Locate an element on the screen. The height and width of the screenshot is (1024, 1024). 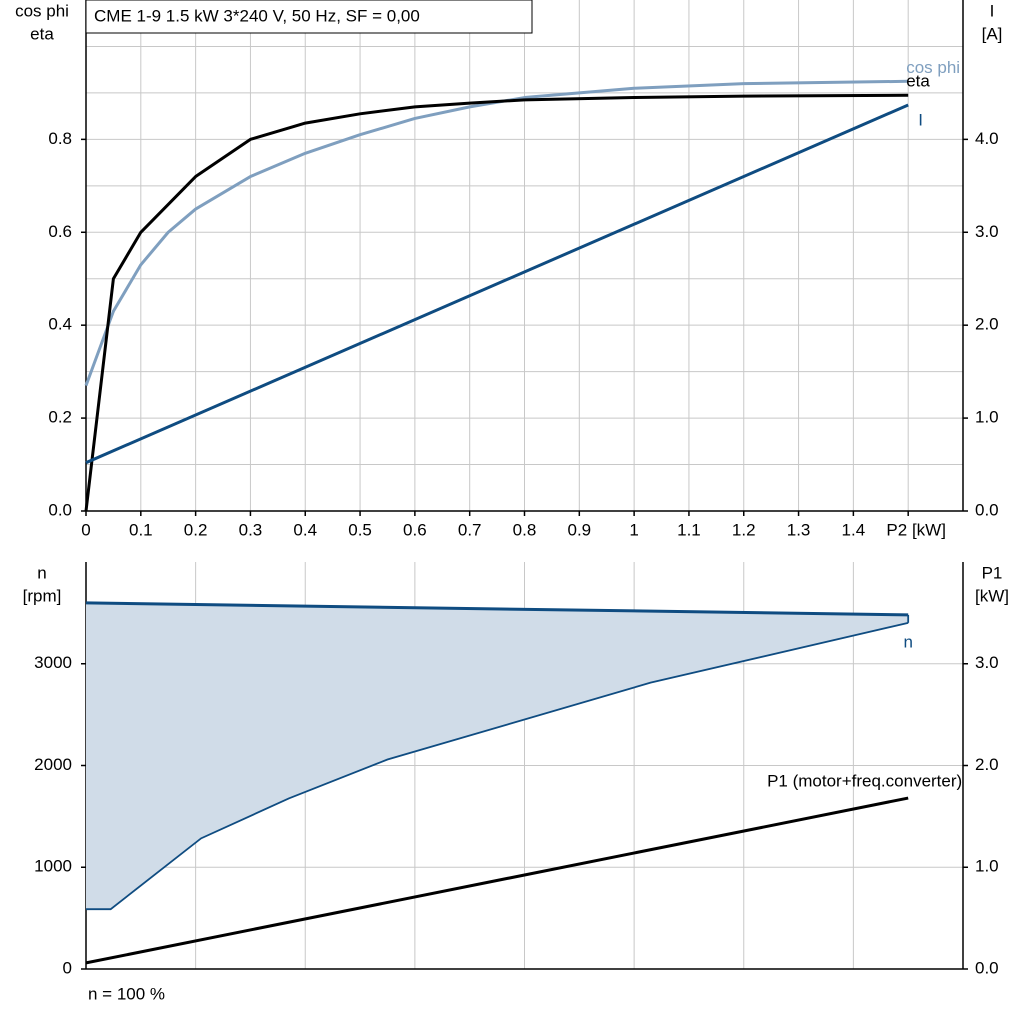
y2-axis-label: [A] is located at coordinates (992, 33).